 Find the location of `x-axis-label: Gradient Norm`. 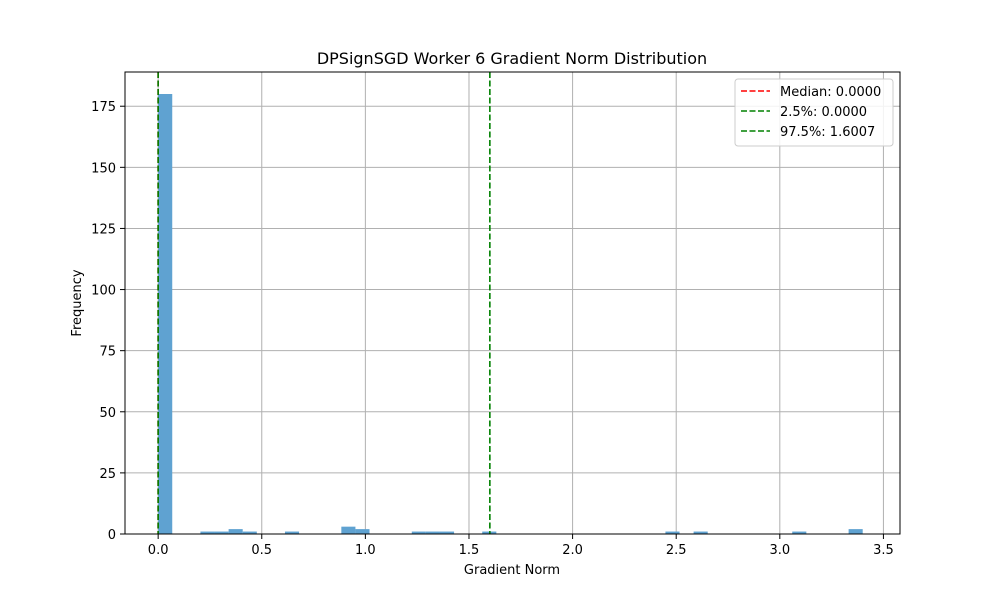

x-axis-label: Gradient Norm is located at coordinates (512, 570).